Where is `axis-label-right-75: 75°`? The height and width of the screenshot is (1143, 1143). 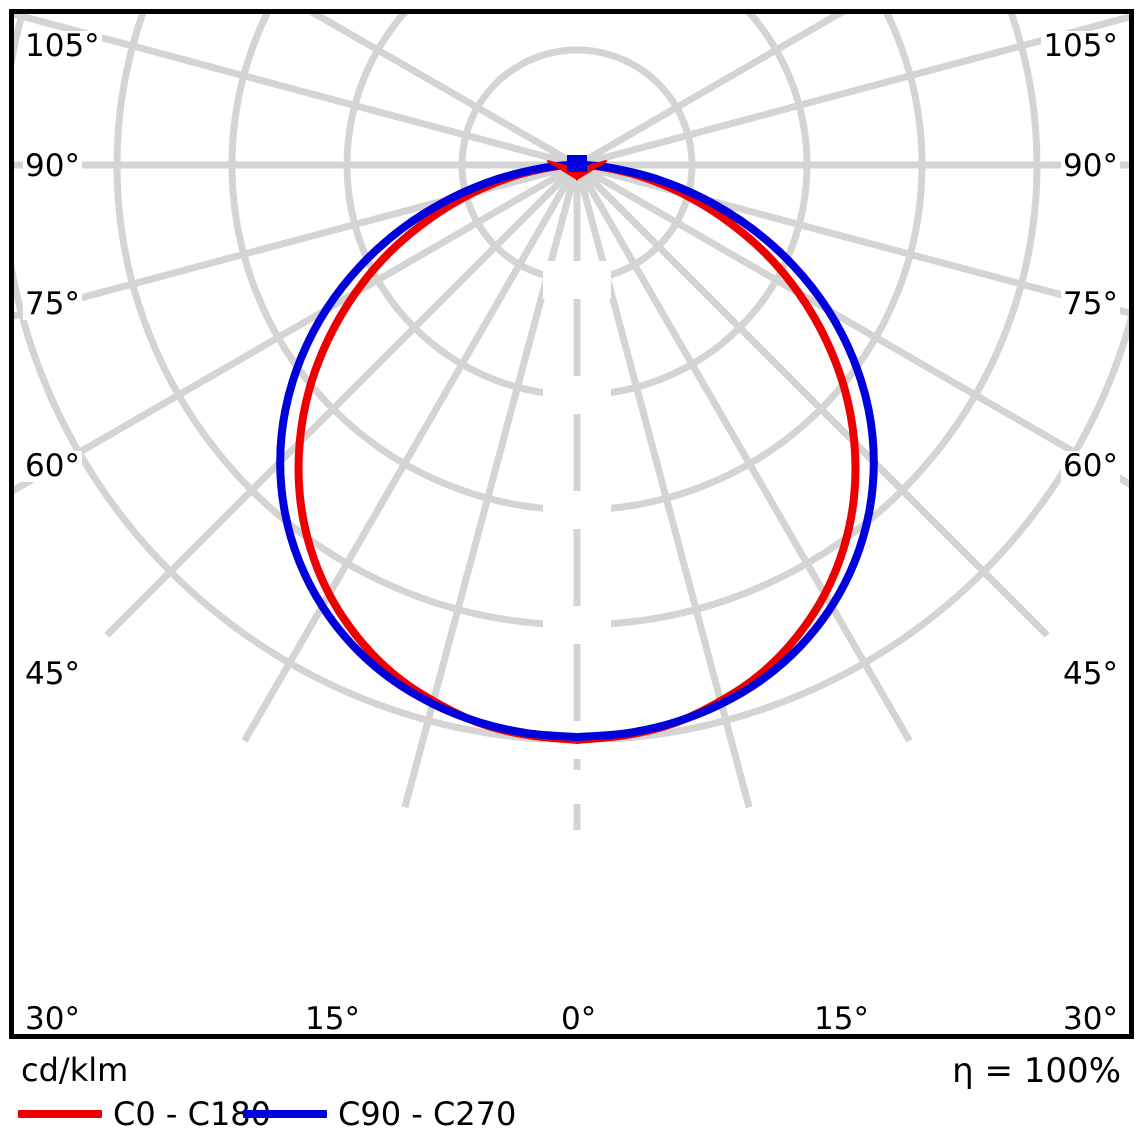
axis-label-right-75: 75° is located at coordinates (1090, 304).